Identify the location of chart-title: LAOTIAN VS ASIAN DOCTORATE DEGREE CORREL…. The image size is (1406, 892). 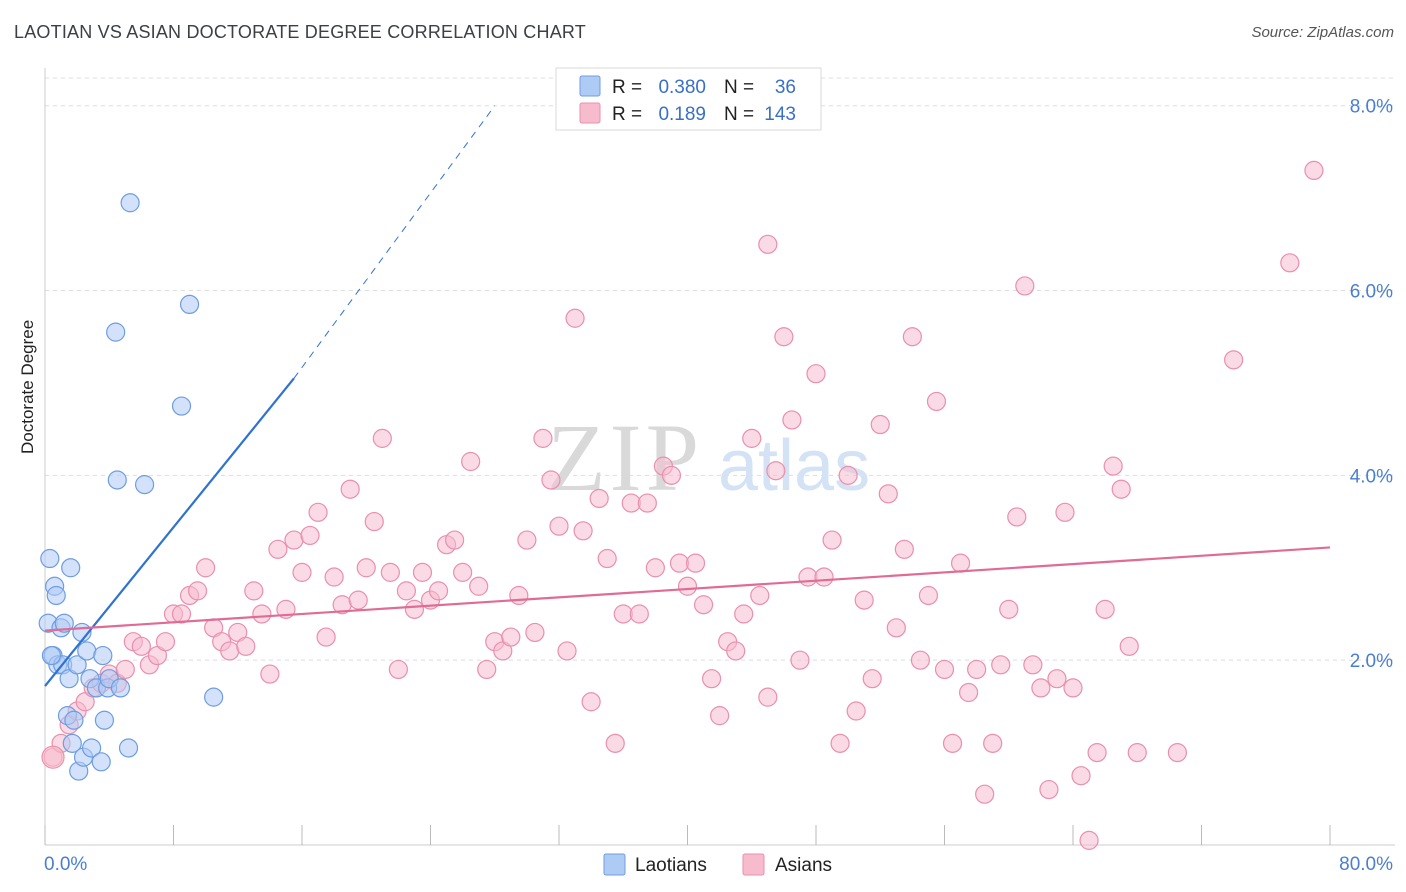
(300, 32).